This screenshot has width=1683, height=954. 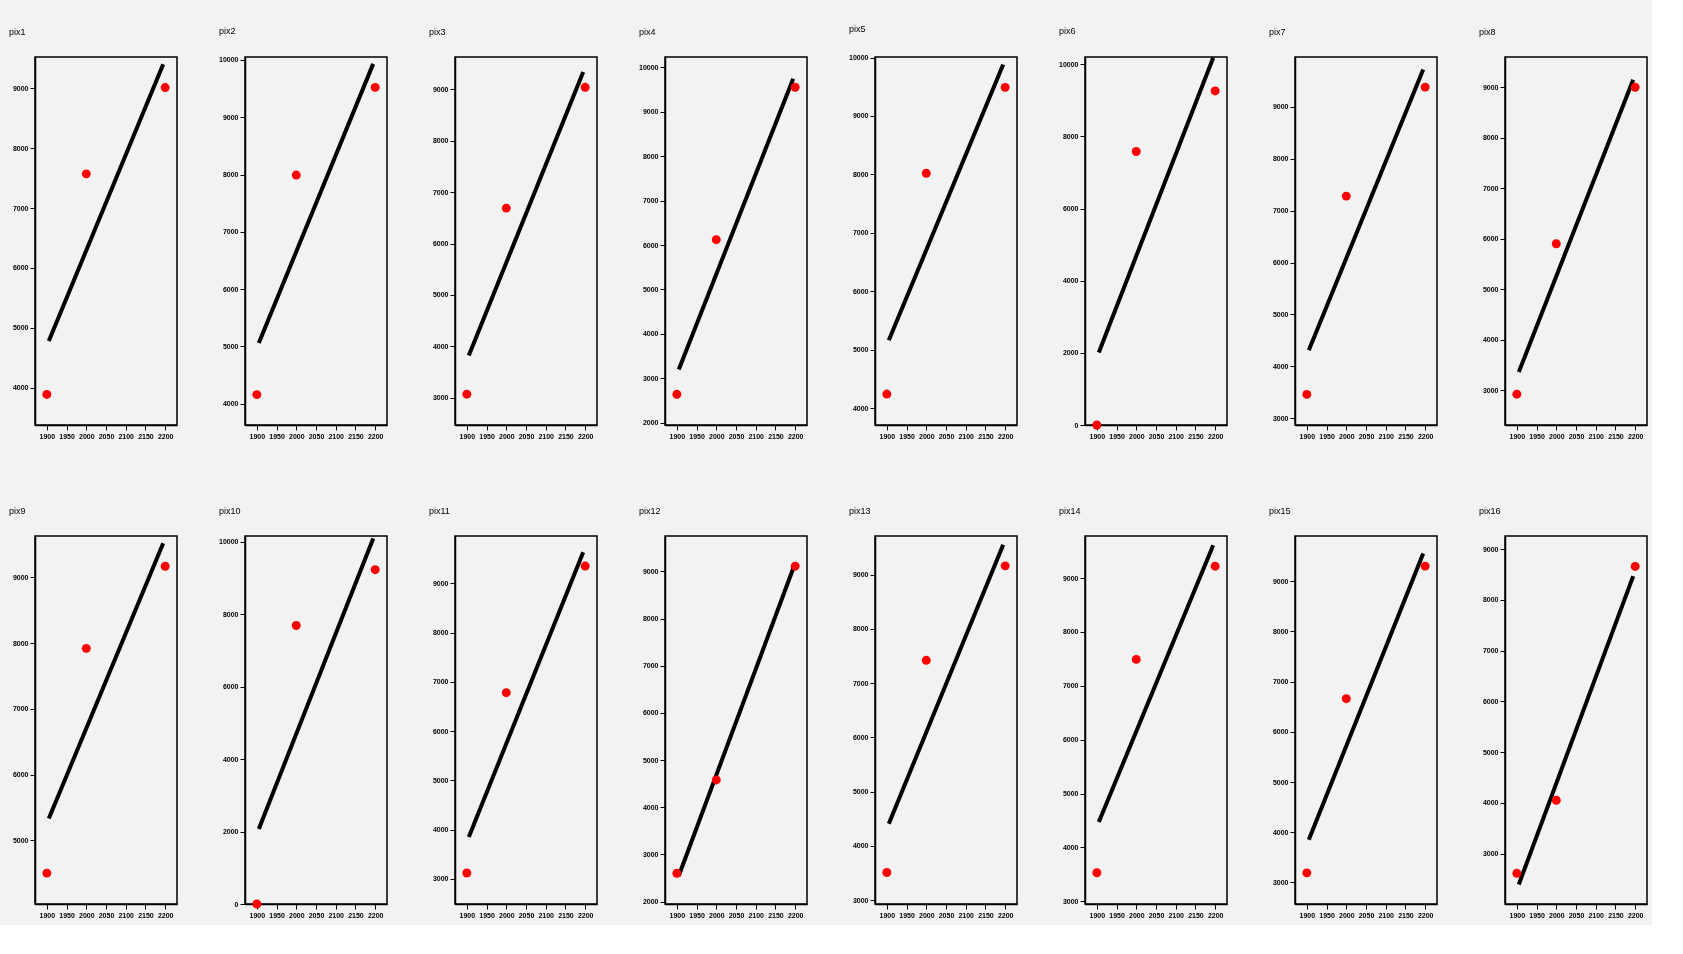 I want to click on chart-title: pix14, so click(x=1070, y=511).